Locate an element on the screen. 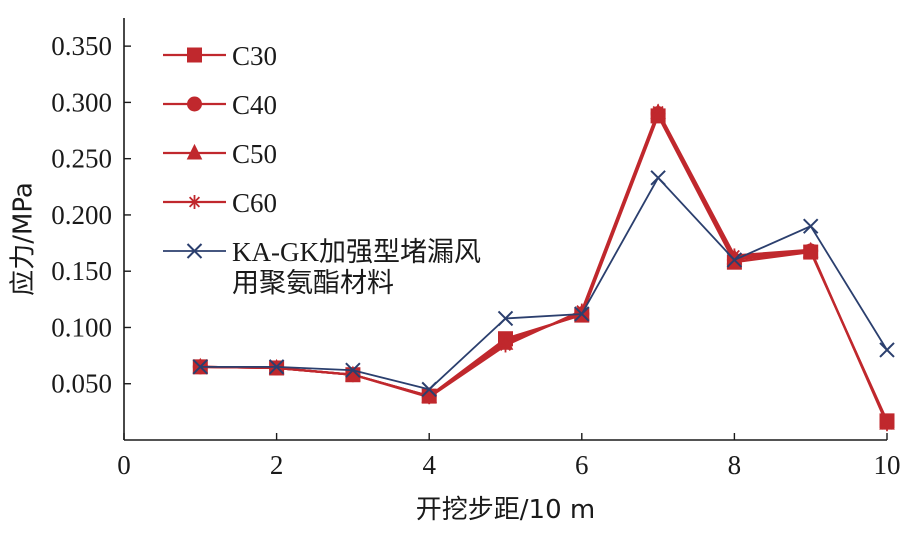 The image size is (905, 554). legend-label: C40 is located at coordinates (254, 105).